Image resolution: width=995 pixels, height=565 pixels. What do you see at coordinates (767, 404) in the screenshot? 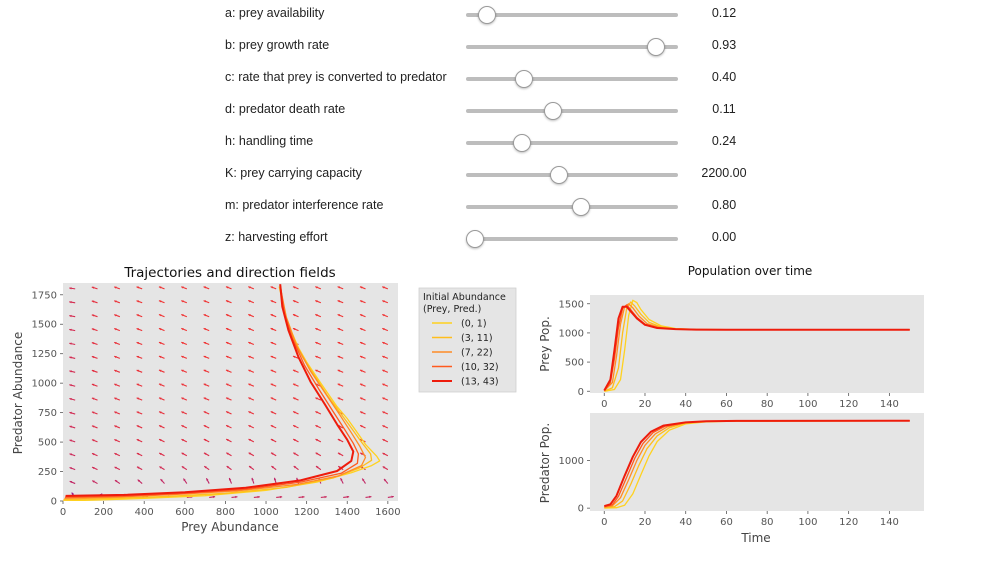
I see `x-tick-label: 80` at bounding box center [767, 404].